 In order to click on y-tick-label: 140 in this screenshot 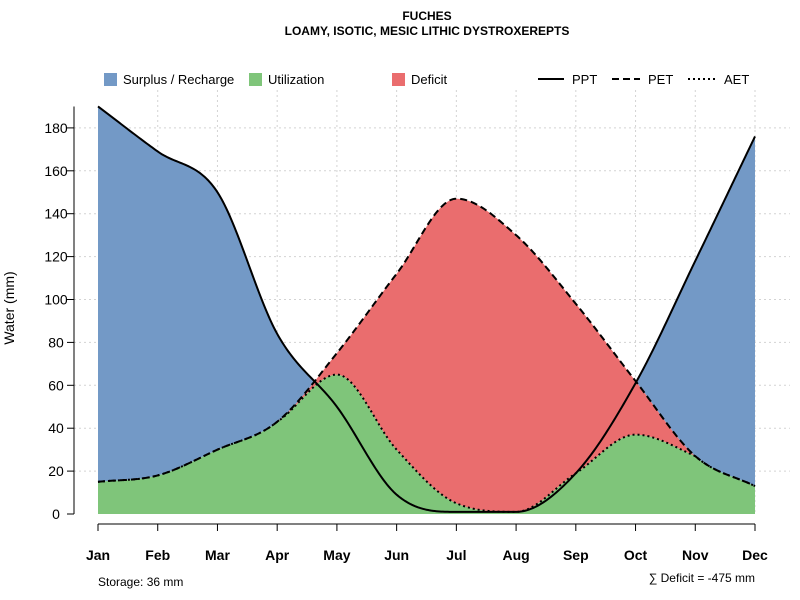, I will do `click(56, 214)`.